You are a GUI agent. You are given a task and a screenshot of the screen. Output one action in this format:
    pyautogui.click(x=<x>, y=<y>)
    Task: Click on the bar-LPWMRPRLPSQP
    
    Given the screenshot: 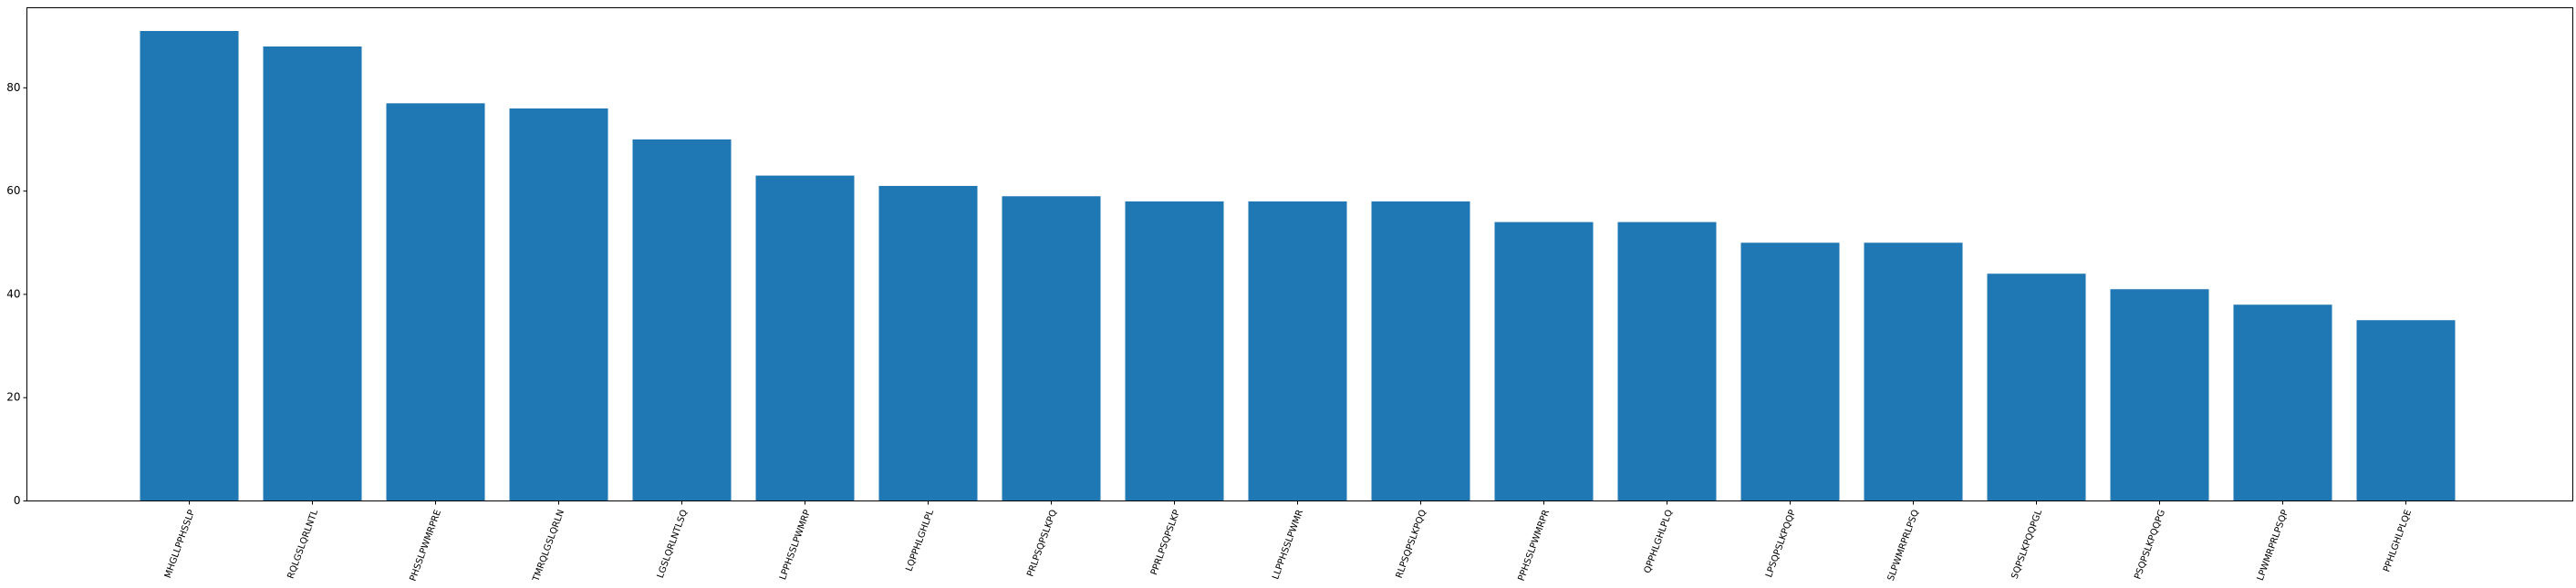 What is the action you would take?
    pyautogui.click(x=2282, y=402)
    